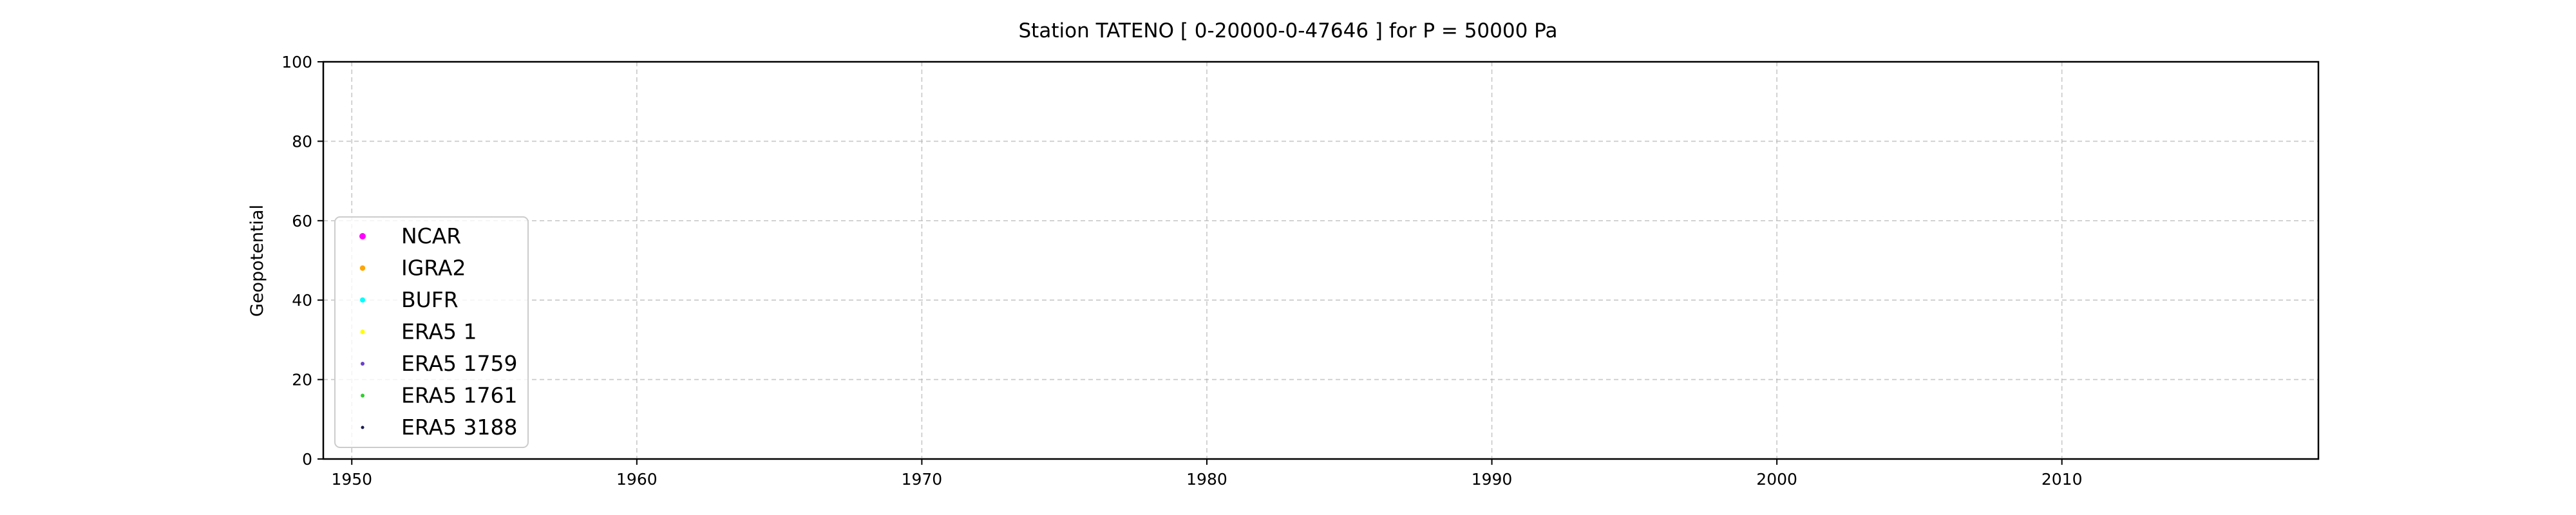 Image resolution: width=2576 pixels, height=515 pixels. What do you see at coordinates (433, 268) in the screenshot?
I see `legend-label: IGRA2` at bounding box center [433, 268].